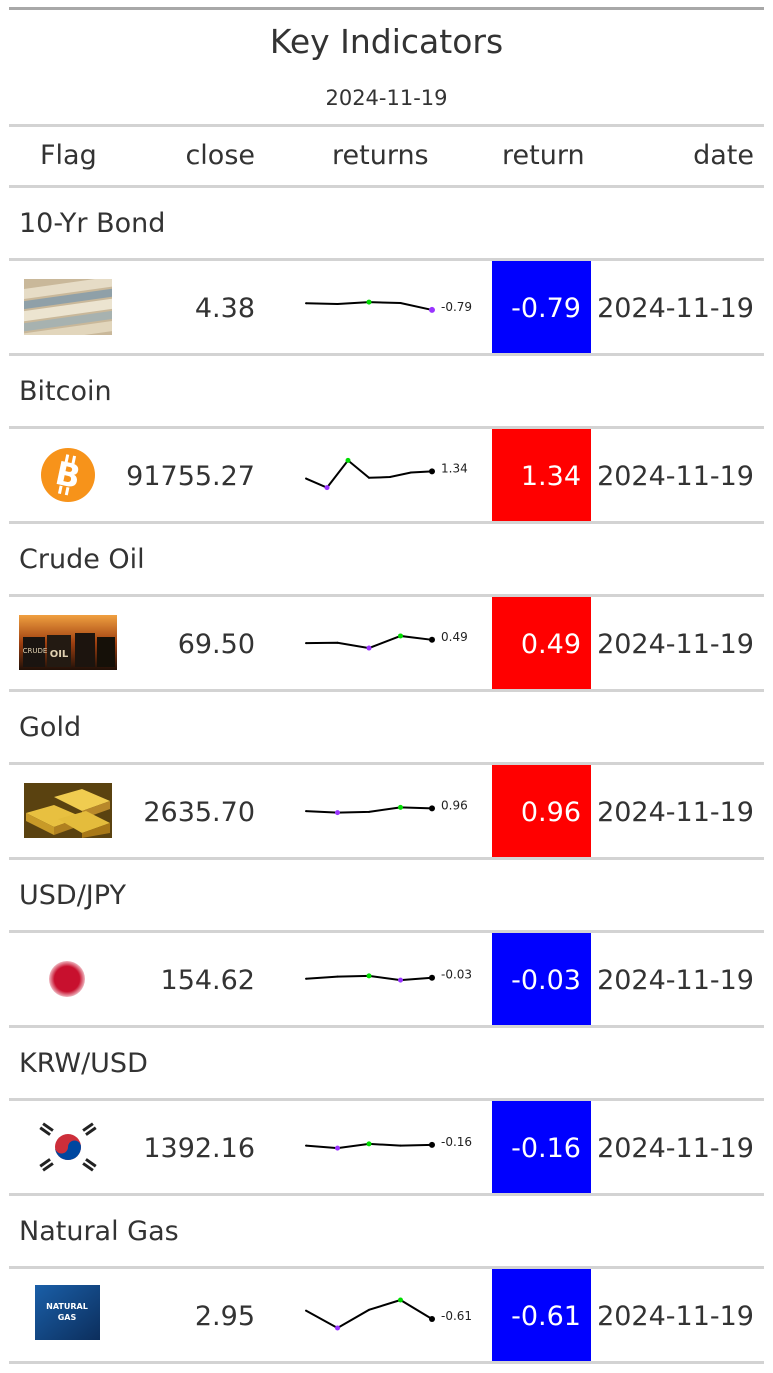 This screenshot has width=773, height=1373. I want to click on svg-text: CRUDE, so click(35, 651).